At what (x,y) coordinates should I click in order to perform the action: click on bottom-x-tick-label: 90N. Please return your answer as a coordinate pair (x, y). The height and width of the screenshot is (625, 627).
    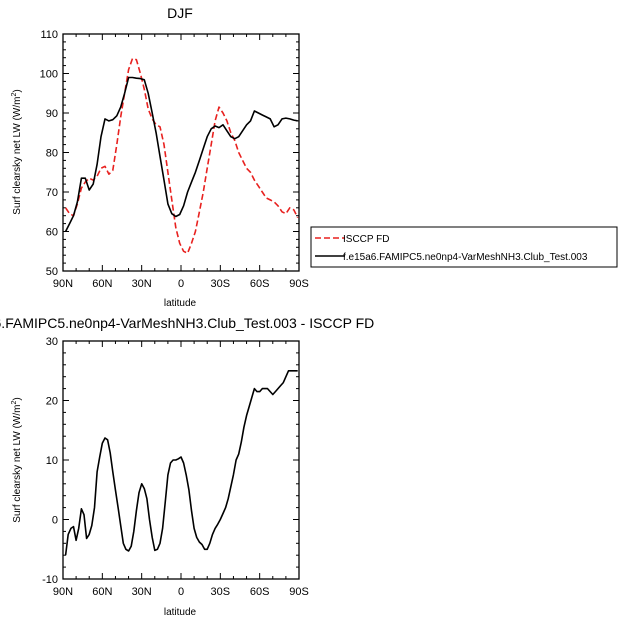
    Looking at the image, I should click on (63, 592).